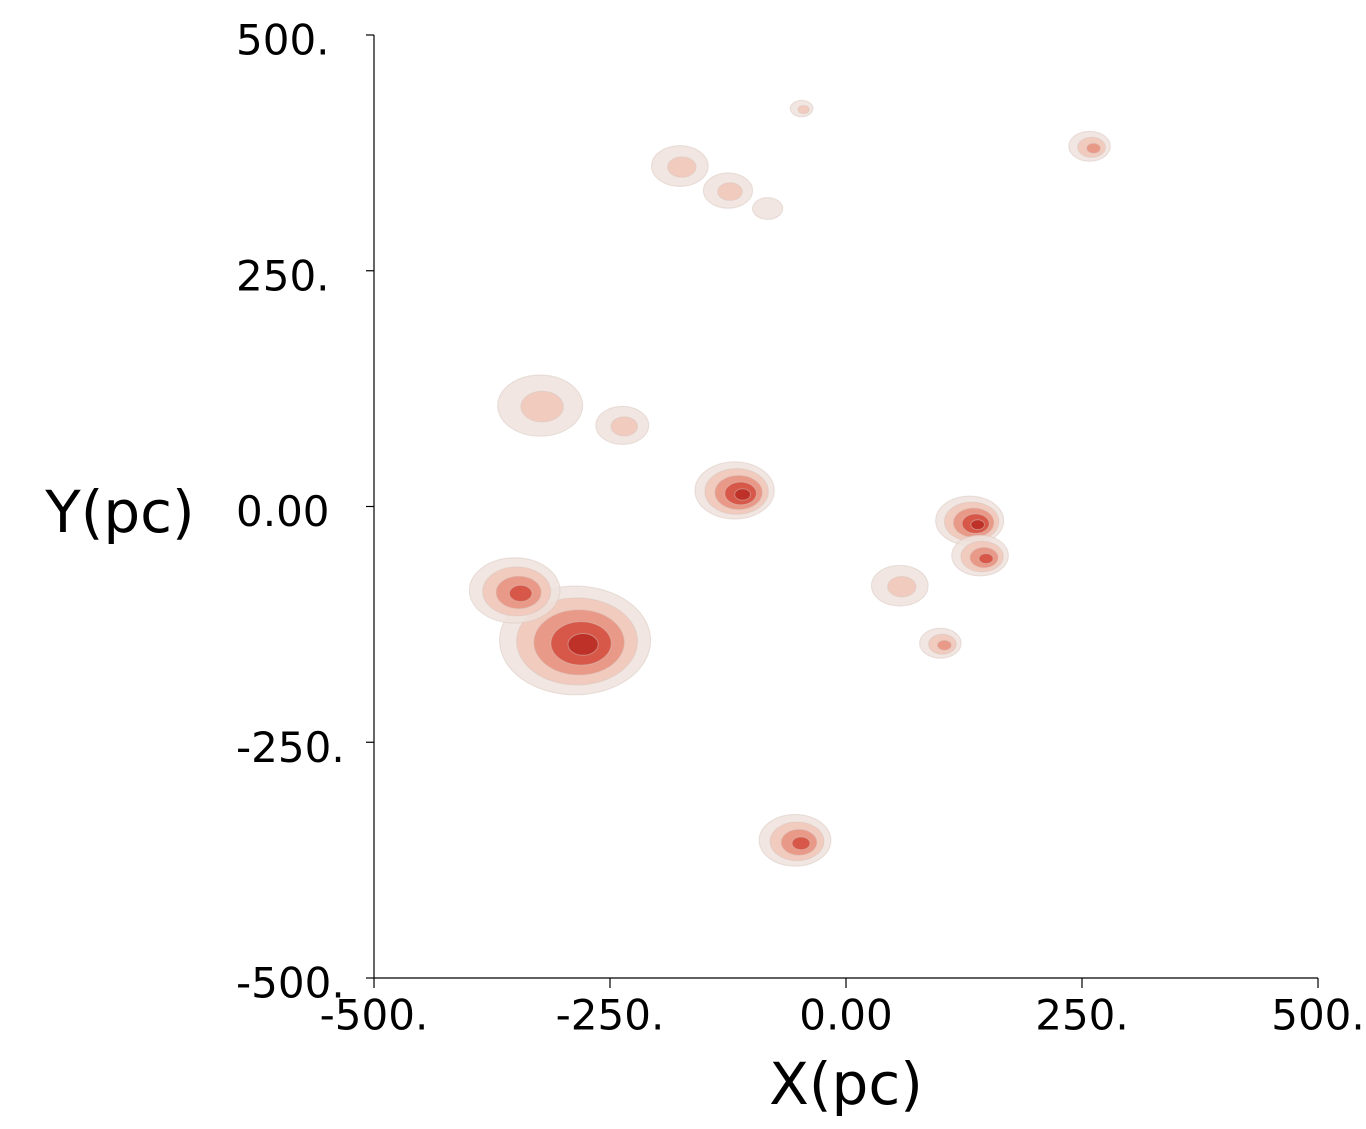 The width and height of the screenshot is (1366, 1129). What do you see at coordinates (846, 1015) in the screenshot?
I see `x-tick-label: 0.00` at bounding box center [846, 1015].